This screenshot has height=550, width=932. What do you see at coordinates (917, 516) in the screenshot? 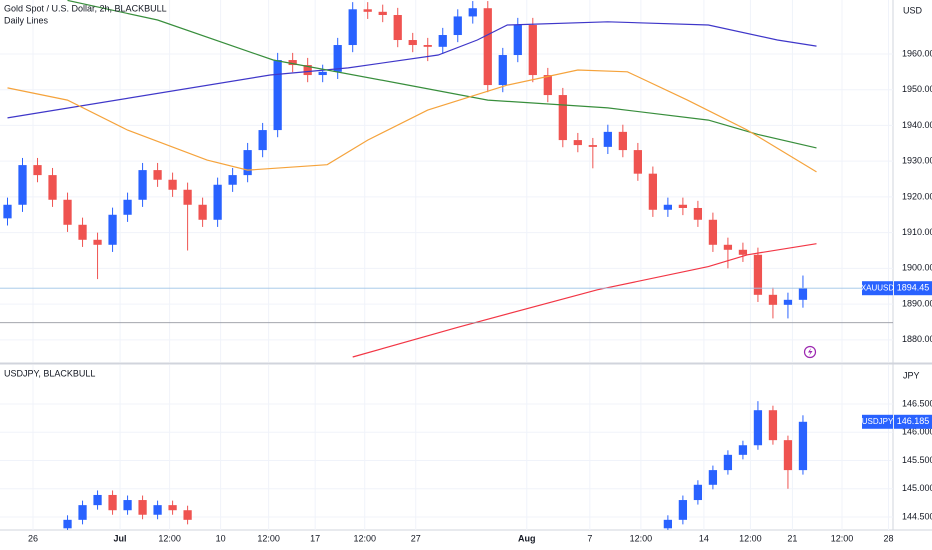
I see `y-tick-label: 144.500` at bounding box center [917, 516].